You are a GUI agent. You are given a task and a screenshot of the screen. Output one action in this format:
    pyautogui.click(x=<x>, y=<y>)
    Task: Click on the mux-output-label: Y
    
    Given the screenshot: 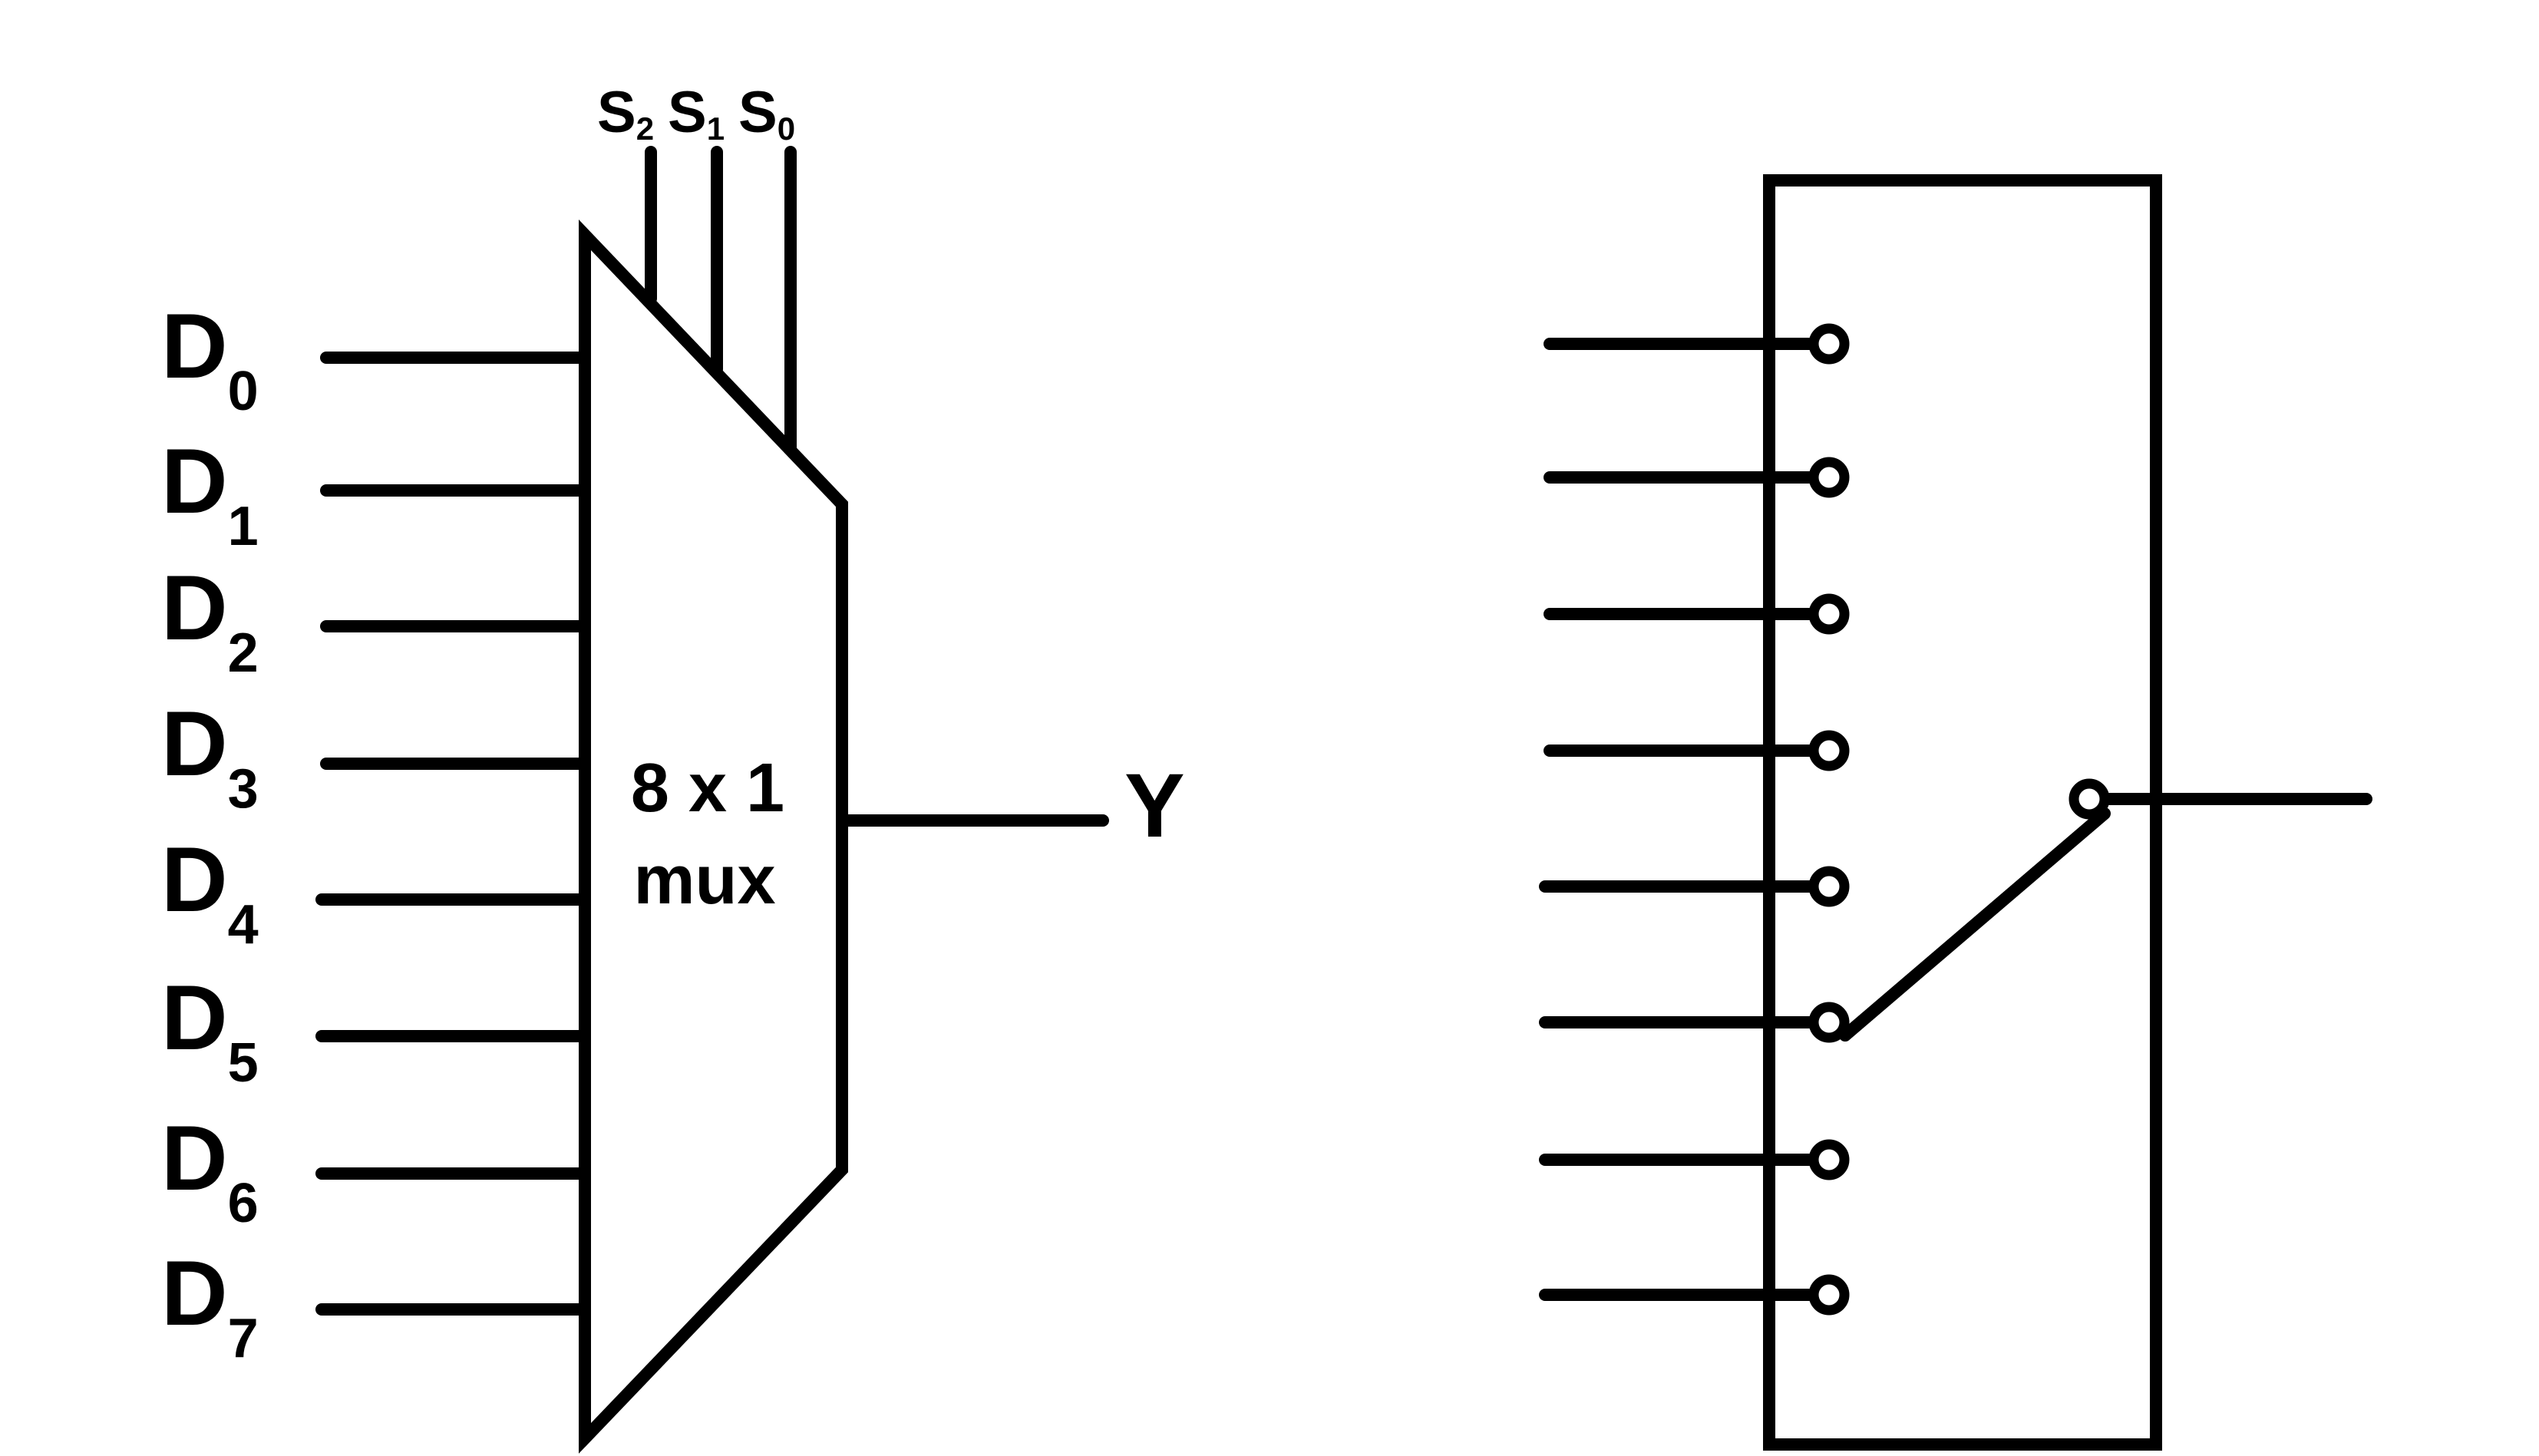 What is the action you would take?
    pyautogui.click(x=1154, y=806)
    